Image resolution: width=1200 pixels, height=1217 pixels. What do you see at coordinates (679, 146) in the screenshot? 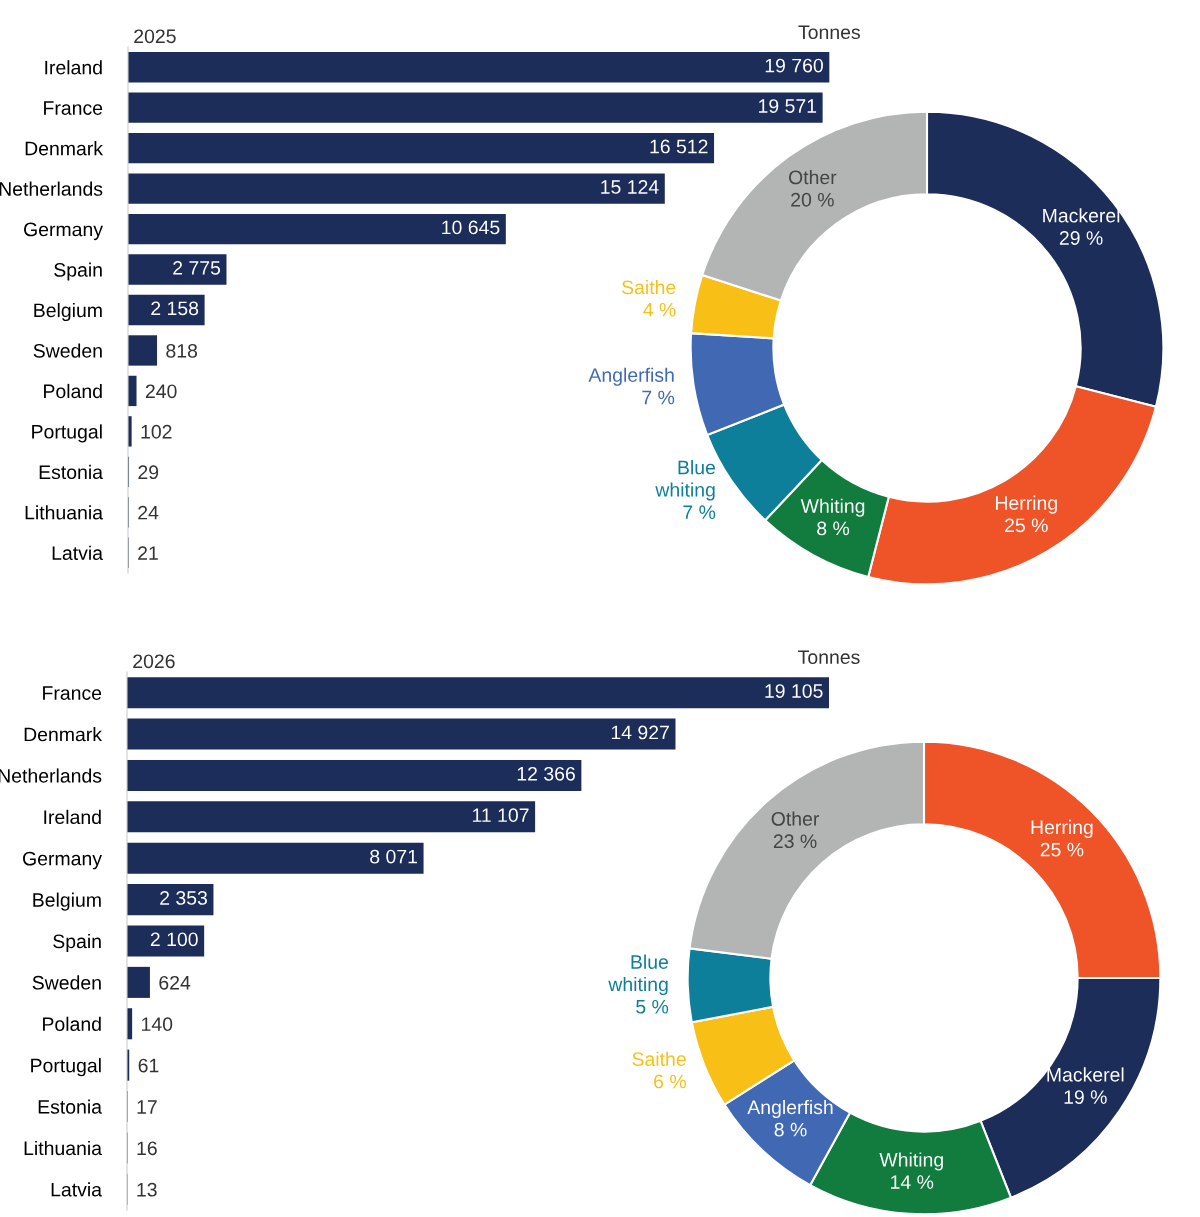
I see `data-label: 16 512` at bounding box center [679, 146].